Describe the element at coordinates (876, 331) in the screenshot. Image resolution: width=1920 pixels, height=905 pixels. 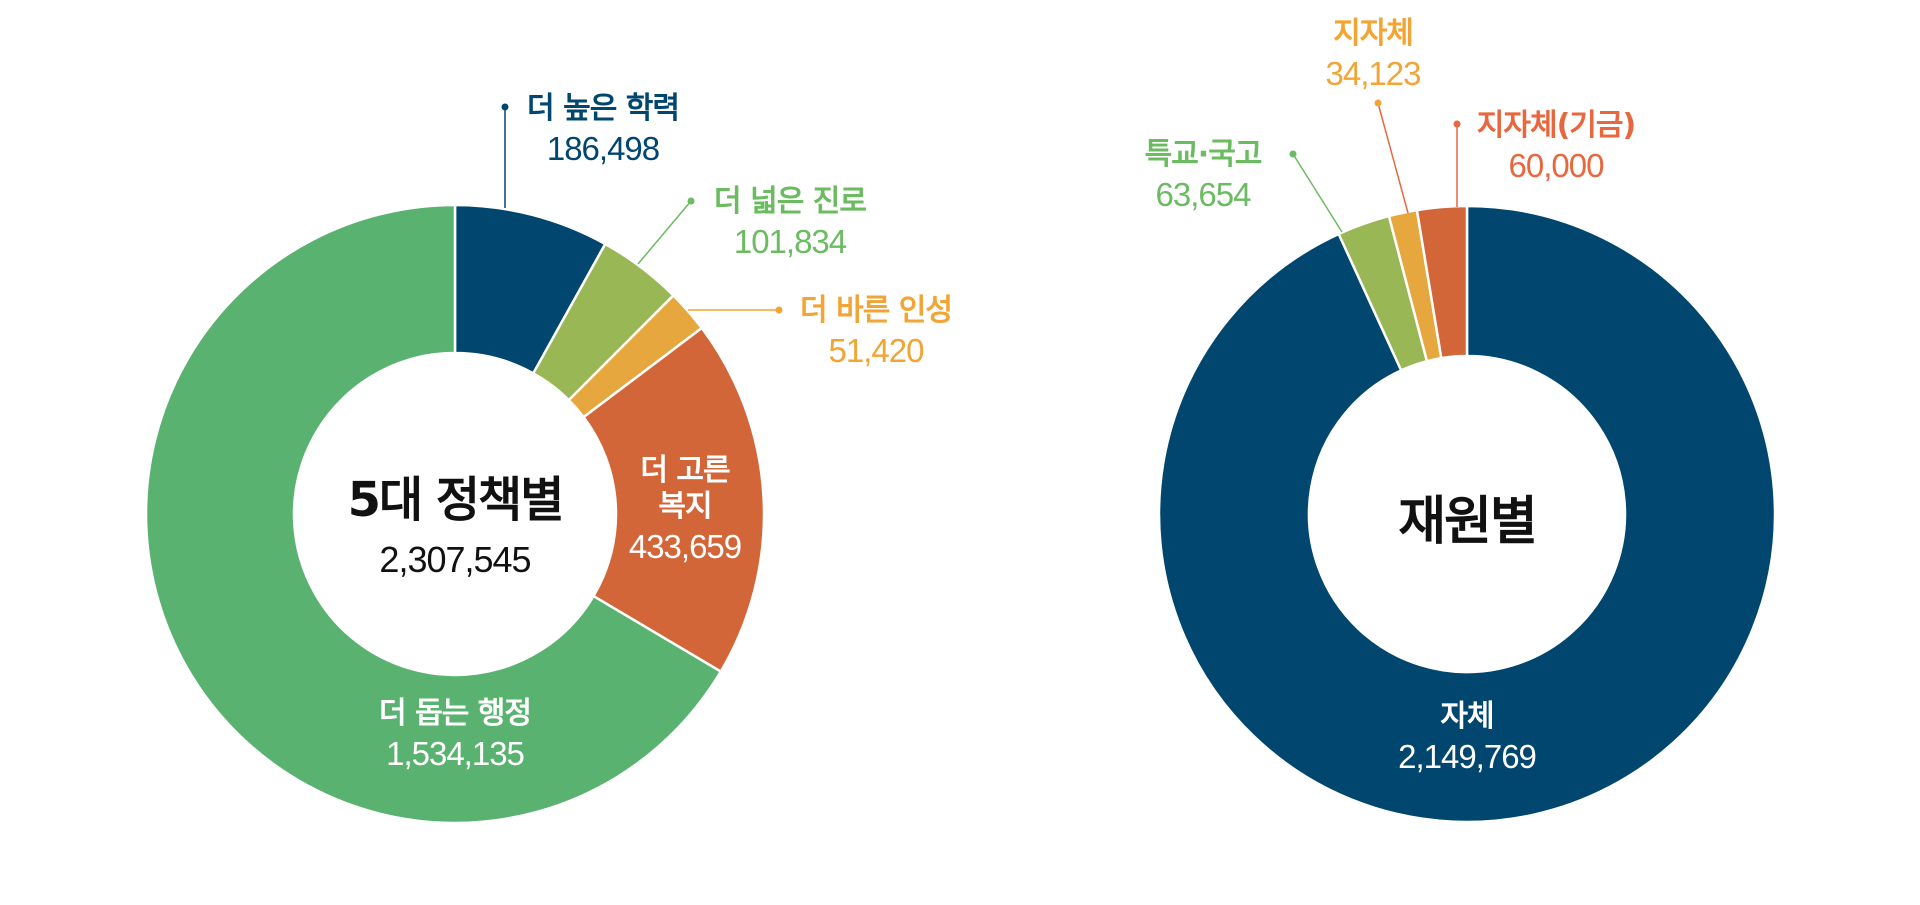
I see `label-character: 더 바른 인성 51,420` at that location.